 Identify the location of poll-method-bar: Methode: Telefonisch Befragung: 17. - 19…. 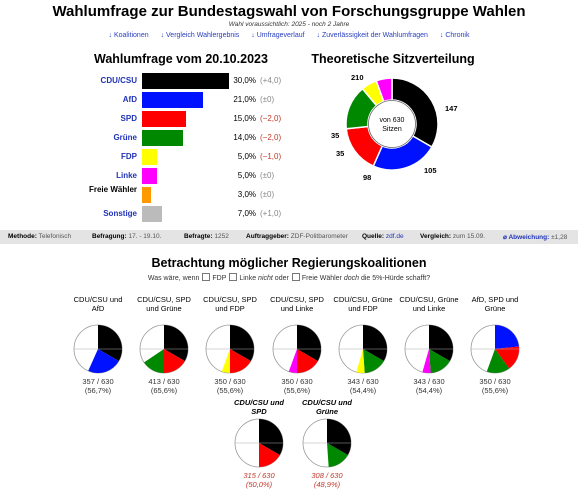
(289, 237).